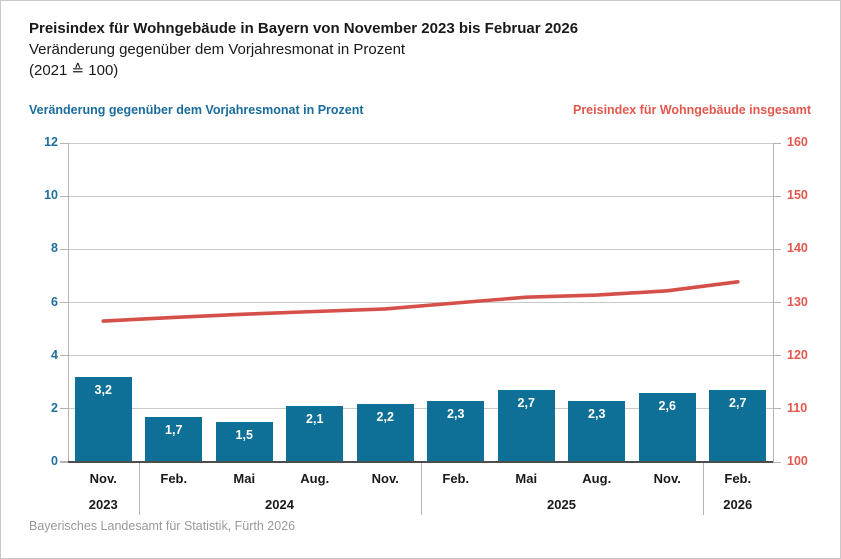 Image resolution: width=841 pixels, height=559 pixels. I want to click on bar-value-label: 2,2, so click(385, 416).